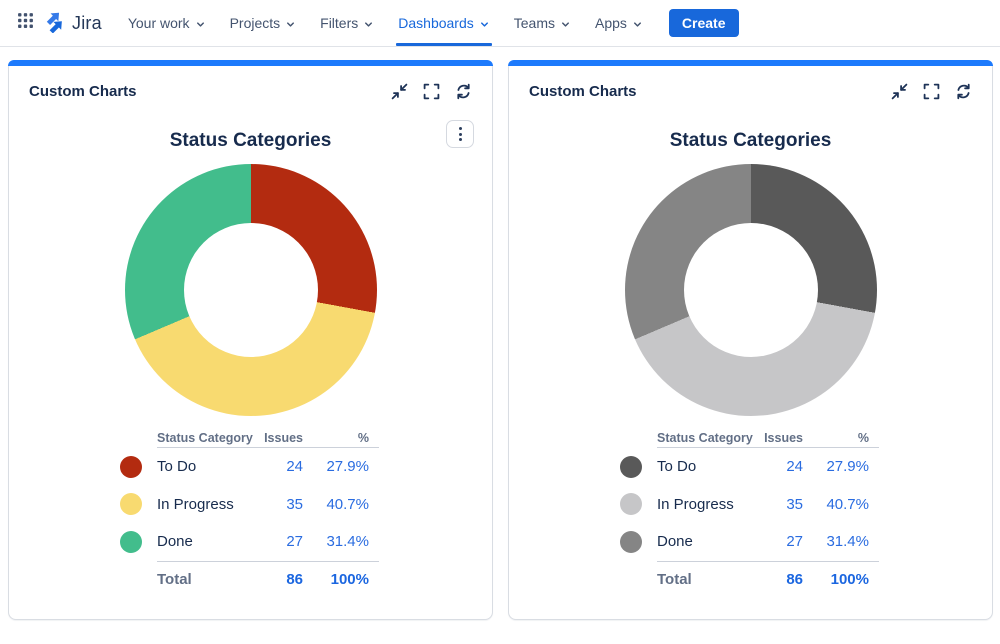 This screenshot has width=1000, height=644. I want to click on chart-menu-button, so click(460, 134).